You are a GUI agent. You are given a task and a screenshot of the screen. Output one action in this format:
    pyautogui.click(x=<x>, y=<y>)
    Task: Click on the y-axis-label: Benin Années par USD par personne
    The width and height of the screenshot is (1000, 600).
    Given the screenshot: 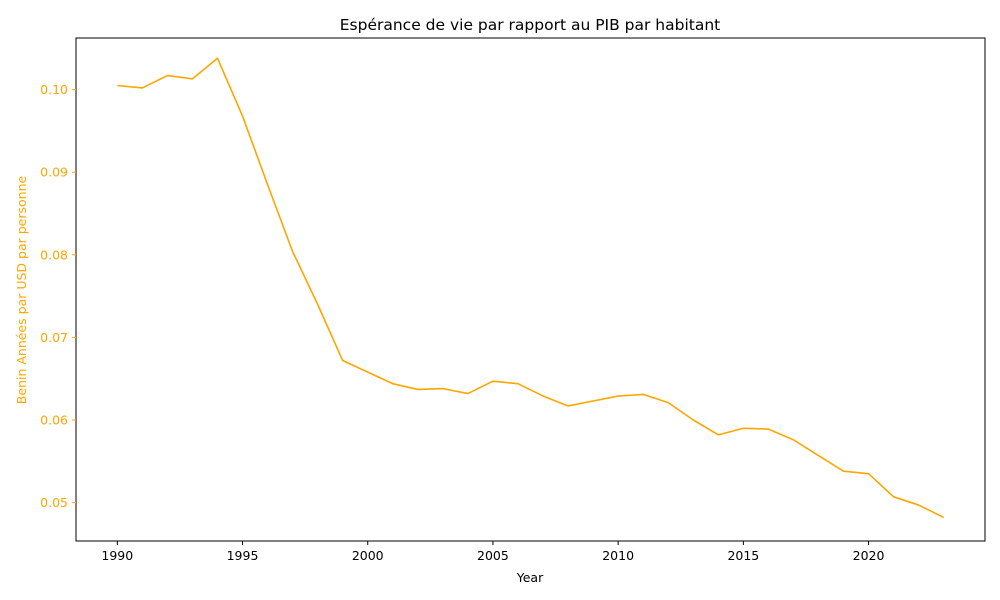 What is the action you would take?
    pyautogui.click(x=21, y=290)
    